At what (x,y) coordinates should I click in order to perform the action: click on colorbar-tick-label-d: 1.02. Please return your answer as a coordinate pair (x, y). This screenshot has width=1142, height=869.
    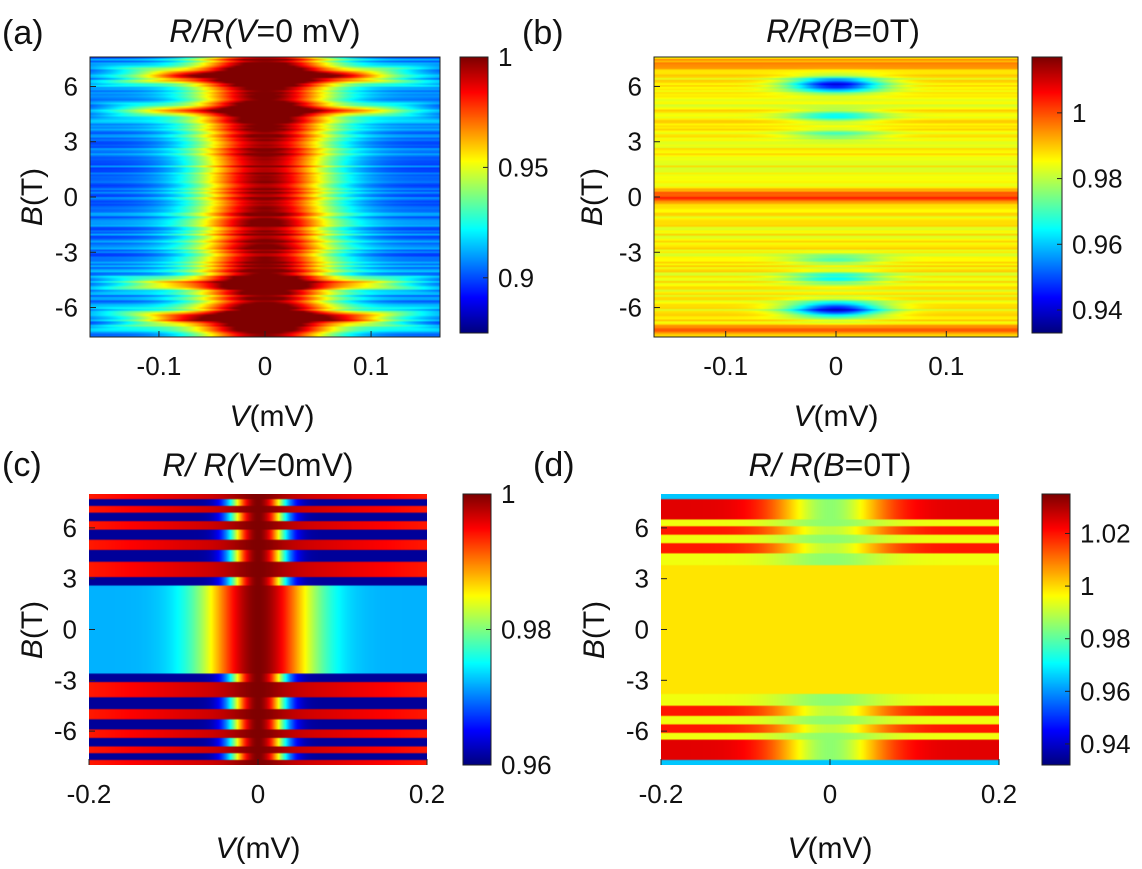
    Looking at the image, I should click on (1105, 533).